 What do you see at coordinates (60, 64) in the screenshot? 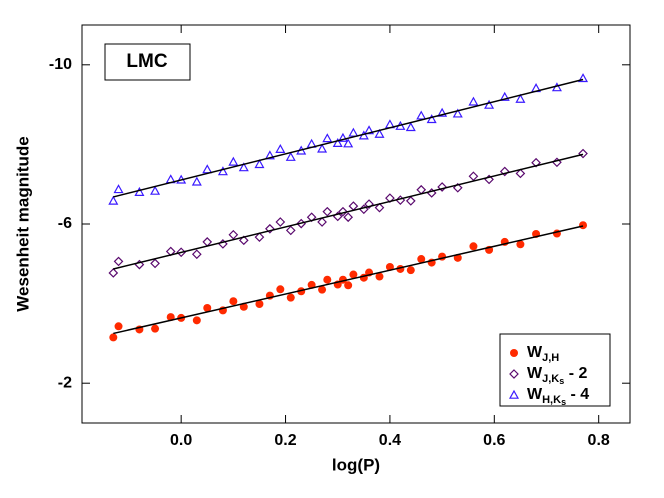
I see `y-tick-label: -10` at bounding box center [60, 64].